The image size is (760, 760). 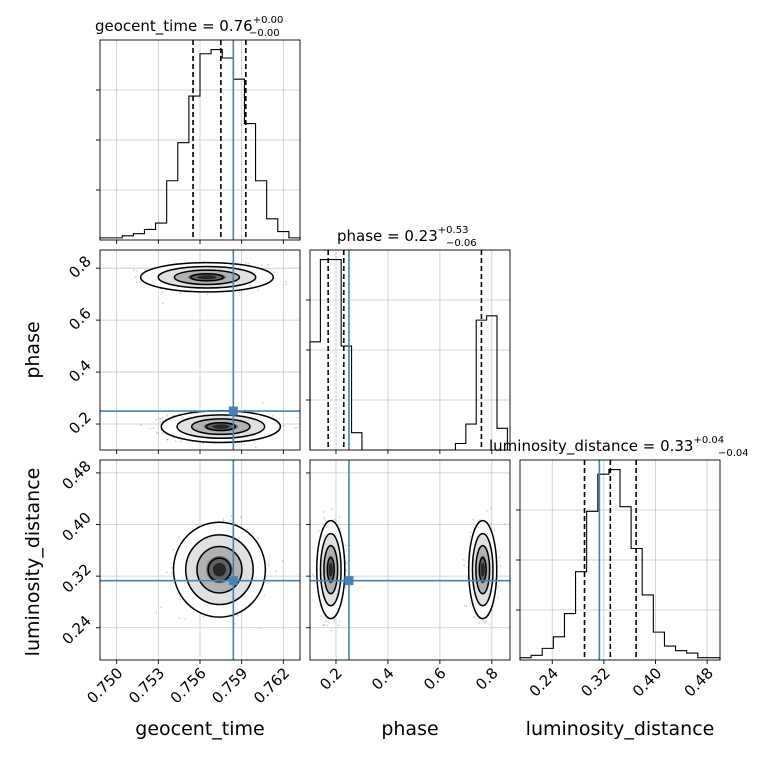 What do you see at coordinates (229, 685) in the screenshot?
I see `x-tick-label: 0.759` at bounding box center [229, 685].